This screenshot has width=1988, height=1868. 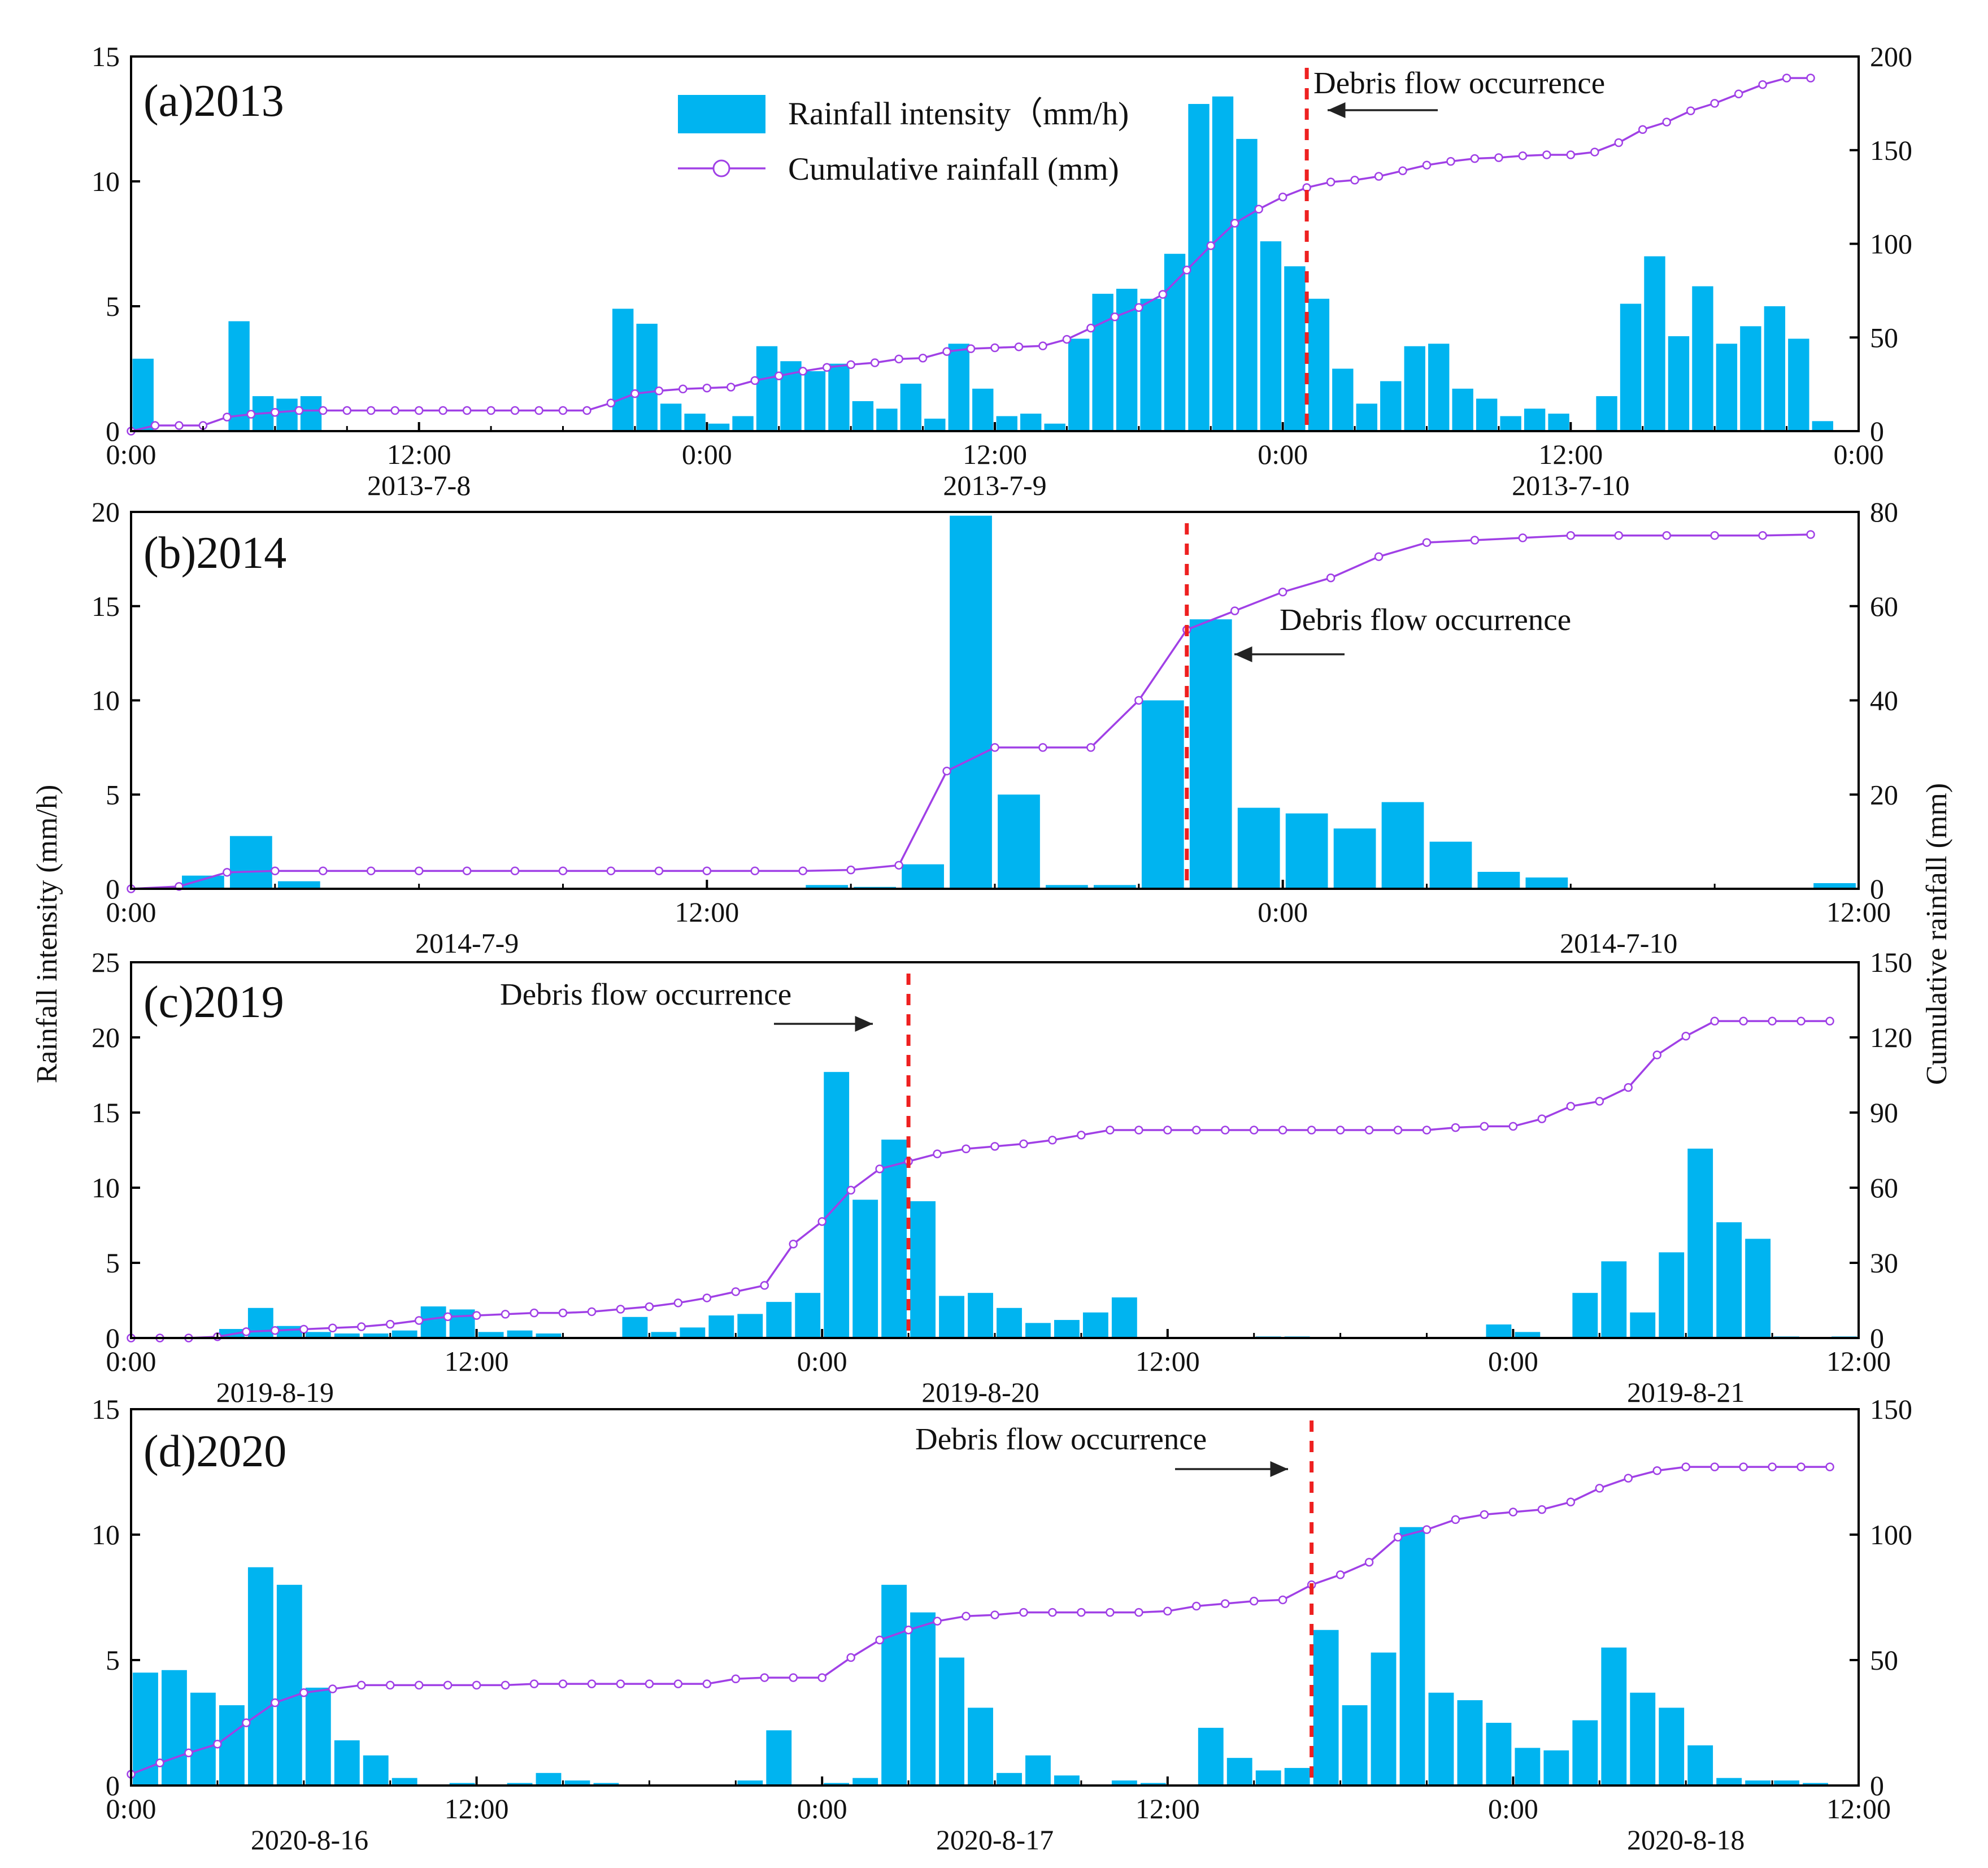 I want to click on left-tick-label: 10, so click(x=106, y=1534).